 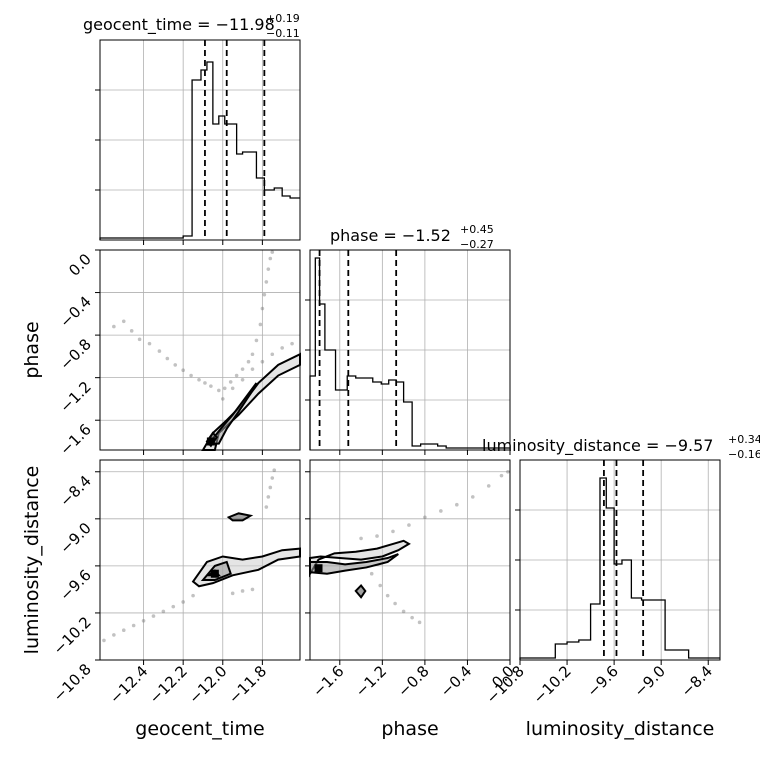 I want to click on y-tick-label-luminosity_distance-4: −8.4, so click(x=75, y=491).